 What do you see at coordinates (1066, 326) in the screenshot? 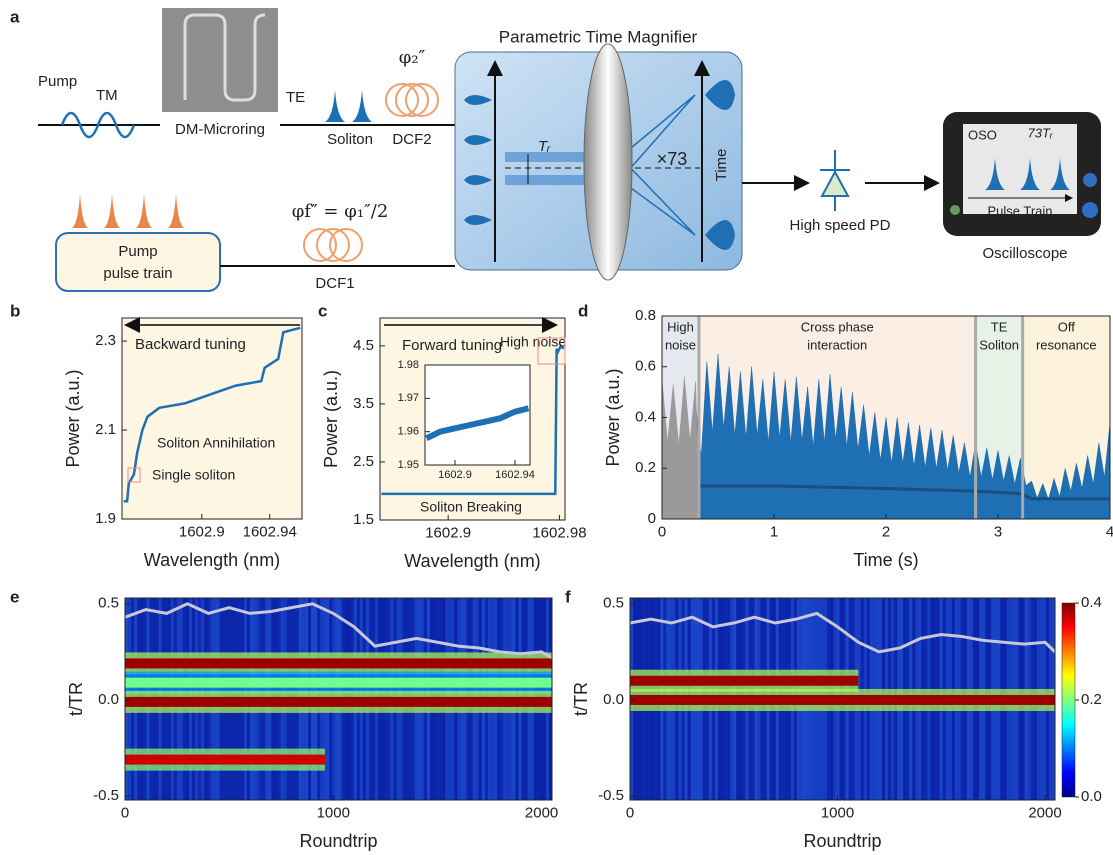
I see `region-label: Off` at bounding box center [1066, 326].